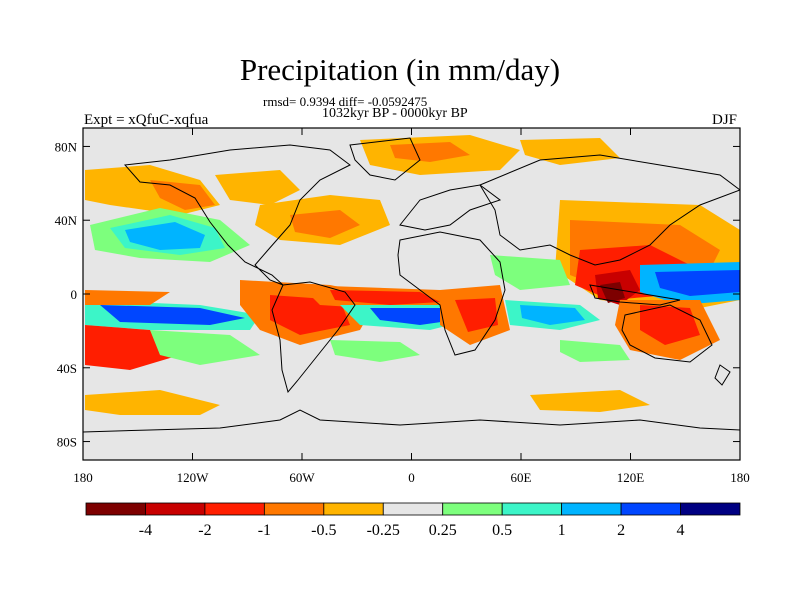 This screenshot has height=600, width=800. What do you see at coordinates (383, 530) in the screenshot?
I see `colorbar-label: -0.25` at bounding box center [383, 530].